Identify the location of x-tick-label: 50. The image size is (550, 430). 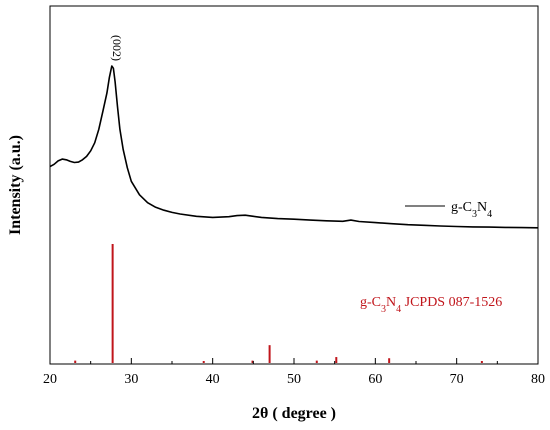
(294, 379).